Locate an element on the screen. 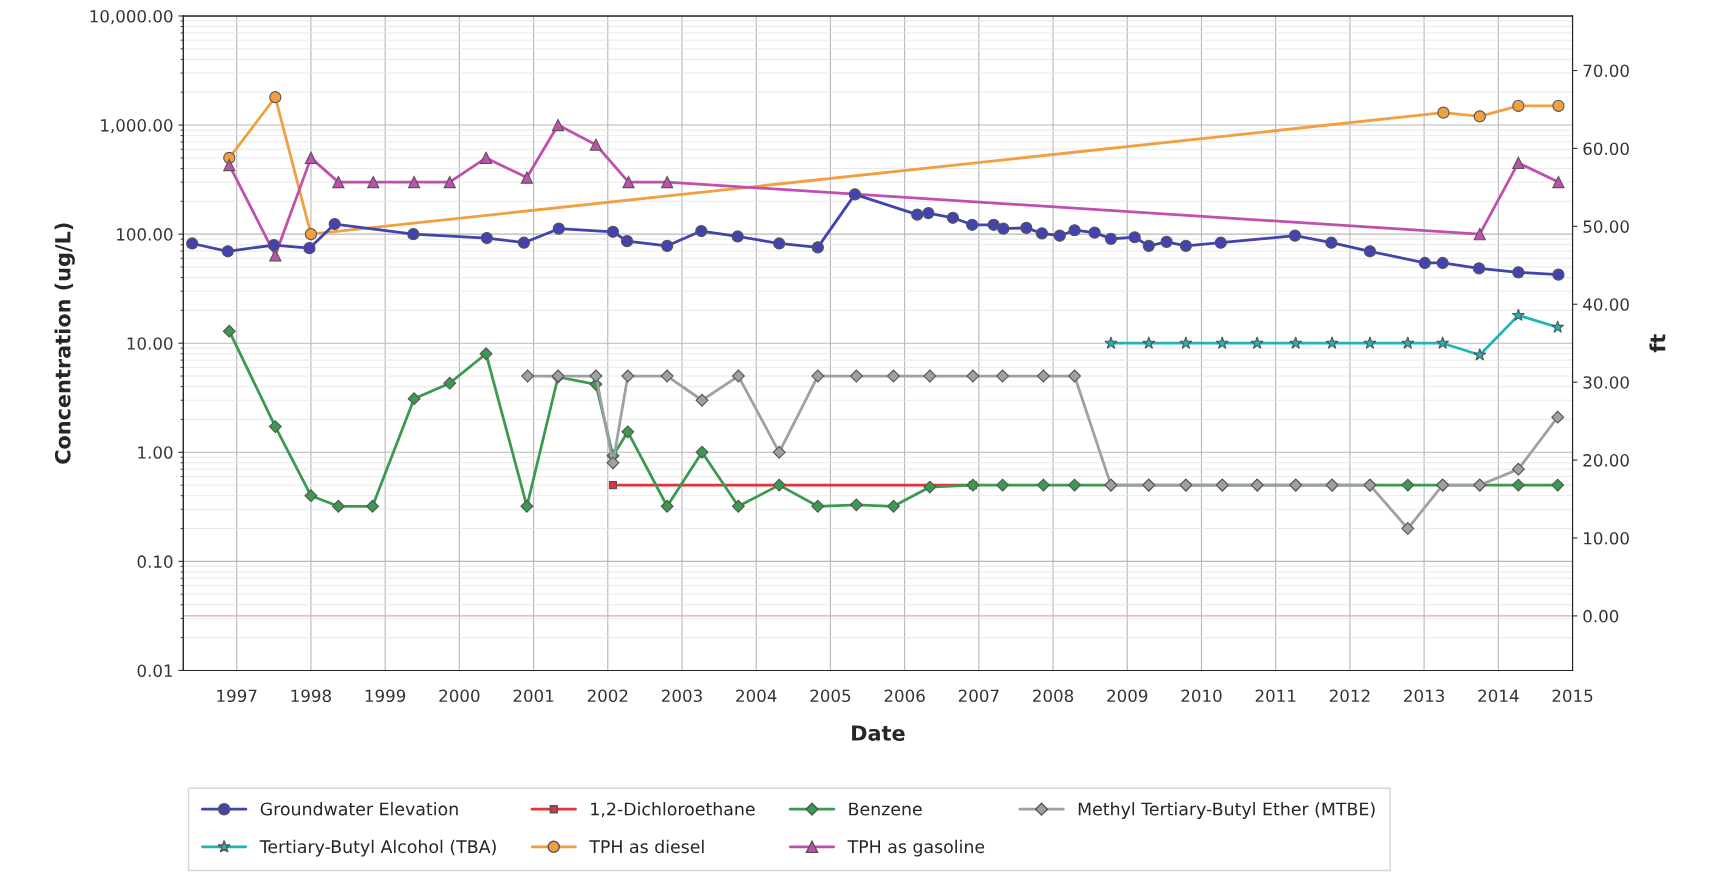  y-tick-label: 1,000.00 is located at coordinates (137, 126).